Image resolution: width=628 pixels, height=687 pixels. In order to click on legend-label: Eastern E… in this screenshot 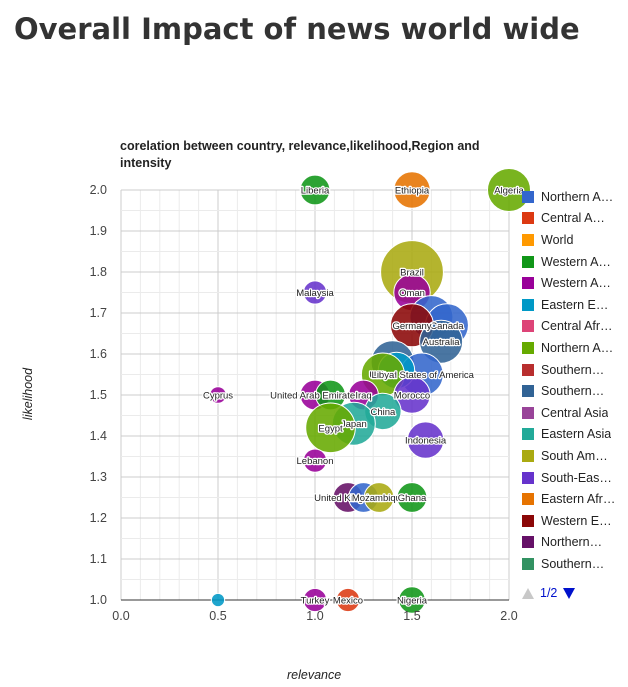, I will do `click(575, 304)`.